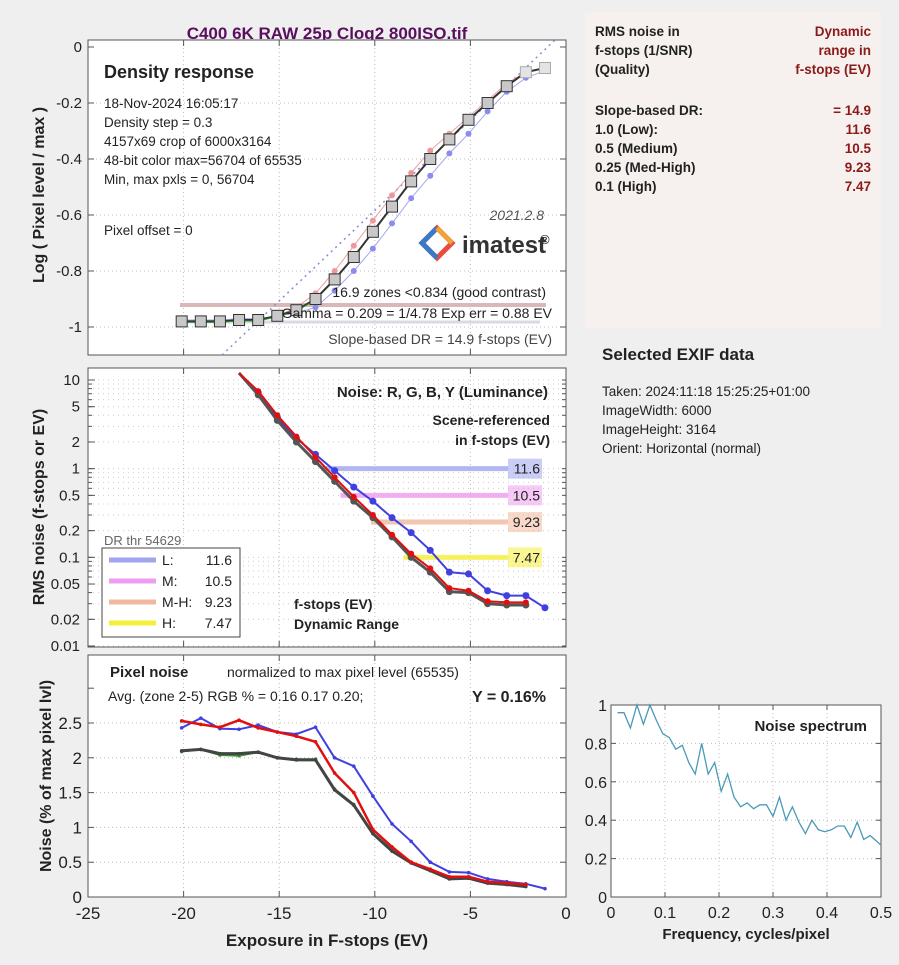 This screenshot has width=899, height=965. What do you see at coordinates (881, 913) in the screenshot?
I see `x-tick-label: 0.5` at bounding box center [881, 913].